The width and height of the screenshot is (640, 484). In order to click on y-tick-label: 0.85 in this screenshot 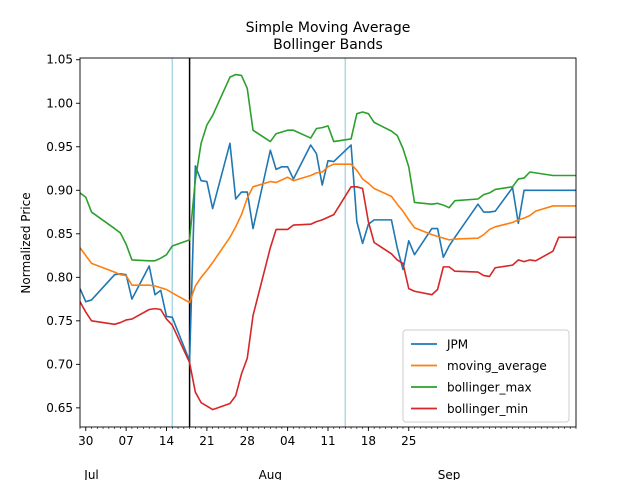, I will do `click(59, 234)`.